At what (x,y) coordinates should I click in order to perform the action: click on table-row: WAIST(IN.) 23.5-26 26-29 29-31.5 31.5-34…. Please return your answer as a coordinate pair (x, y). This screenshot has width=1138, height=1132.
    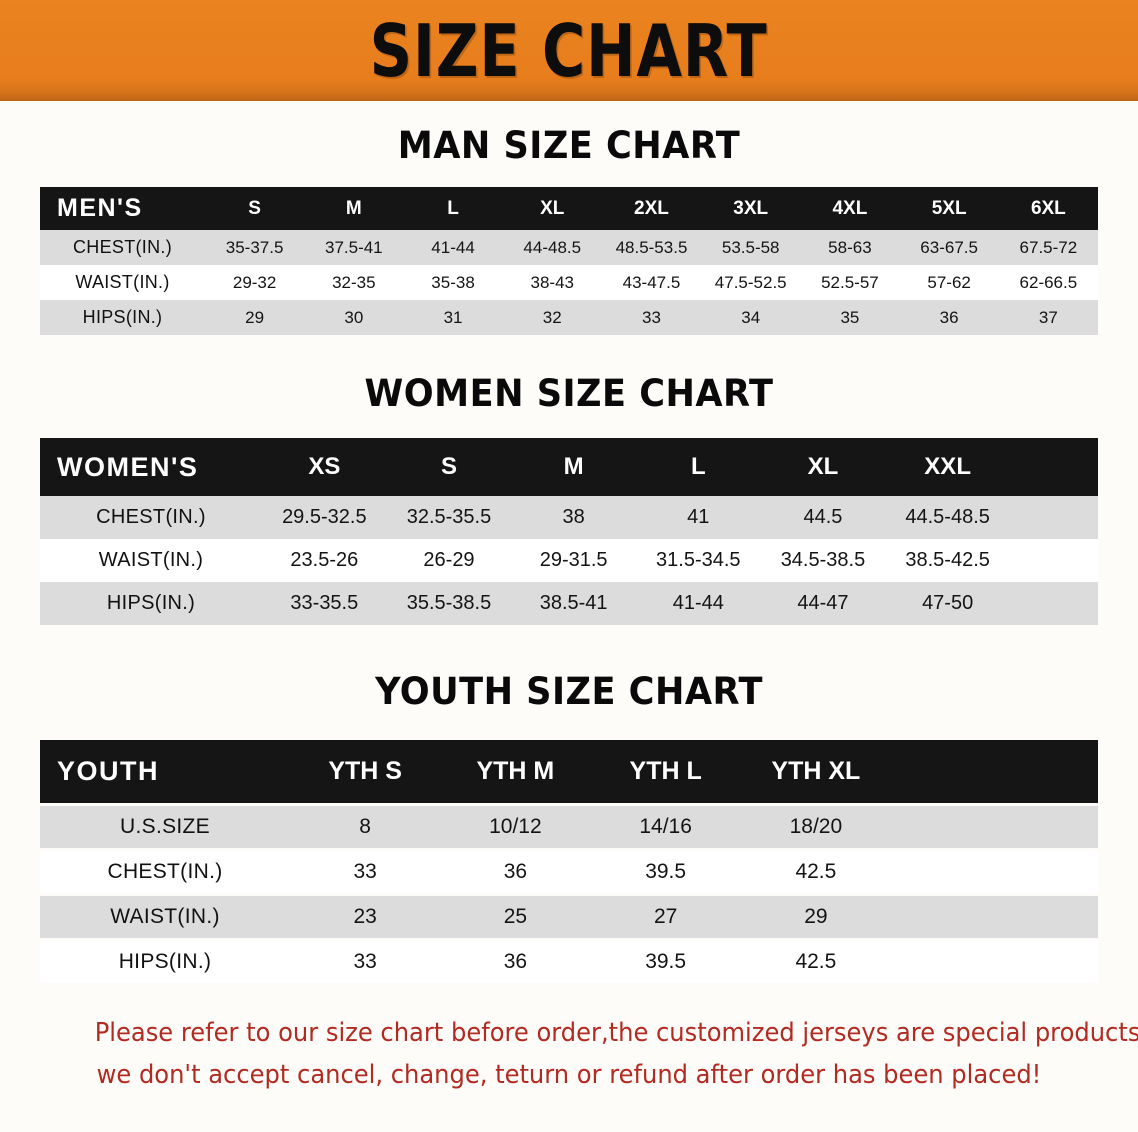
    Looking at the image, I should click on (569, 560).